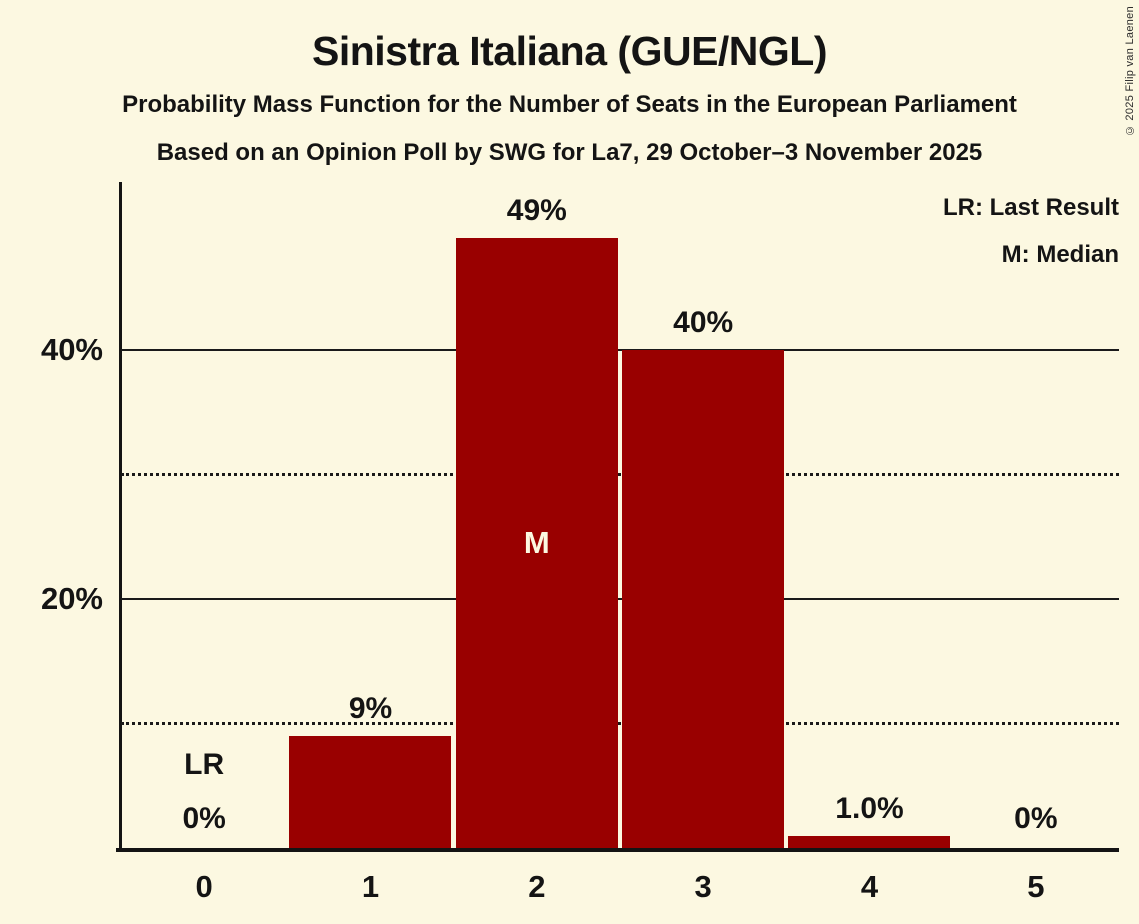 The image size is (1139, 924). What do you see at coordinates (703, 323) in the screenshot?
I see `bar-value-label-3: 40%` at bounding box center [703, 323].